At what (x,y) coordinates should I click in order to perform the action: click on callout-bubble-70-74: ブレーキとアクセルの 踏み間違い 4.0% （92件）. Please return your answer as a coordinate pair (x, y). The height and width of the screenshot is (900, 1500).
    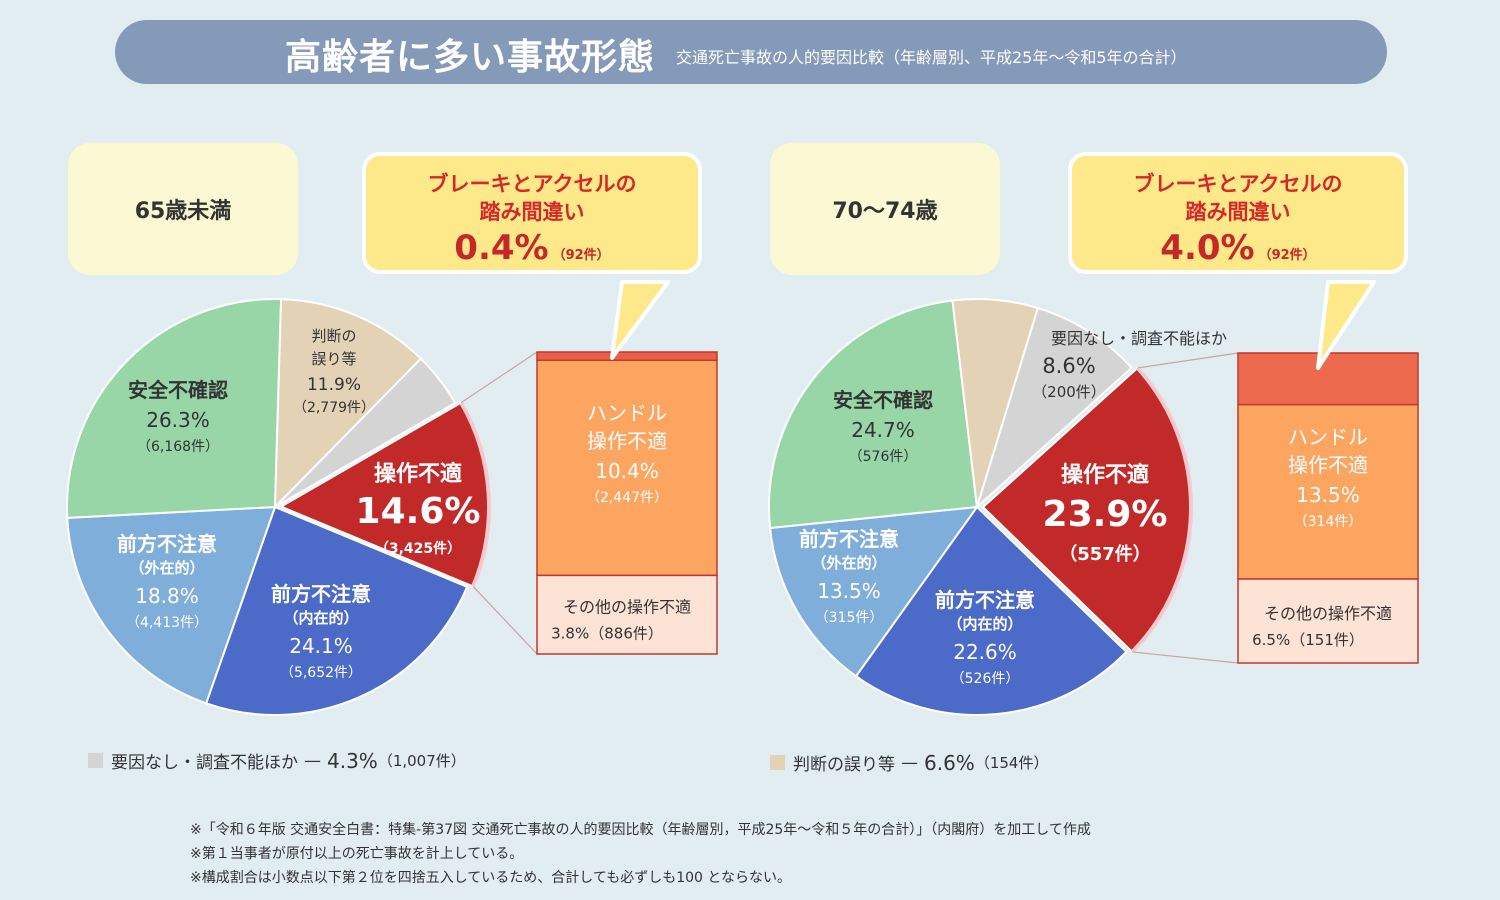
    Looking at the image, I should click on (1238, 213).